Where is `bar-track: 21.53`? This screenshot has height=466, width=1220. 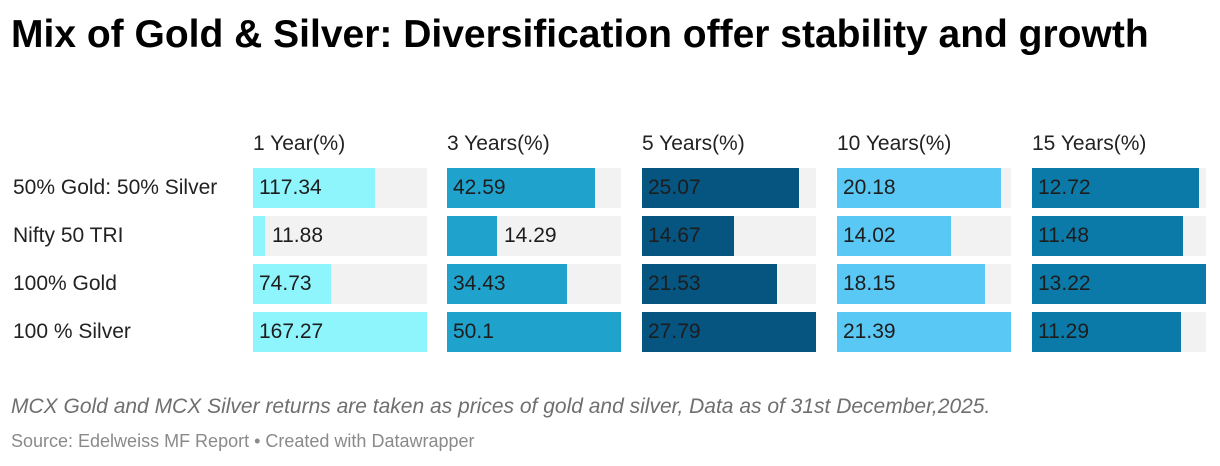 bar-track: 21.53 is located at coordinates (729, 284).